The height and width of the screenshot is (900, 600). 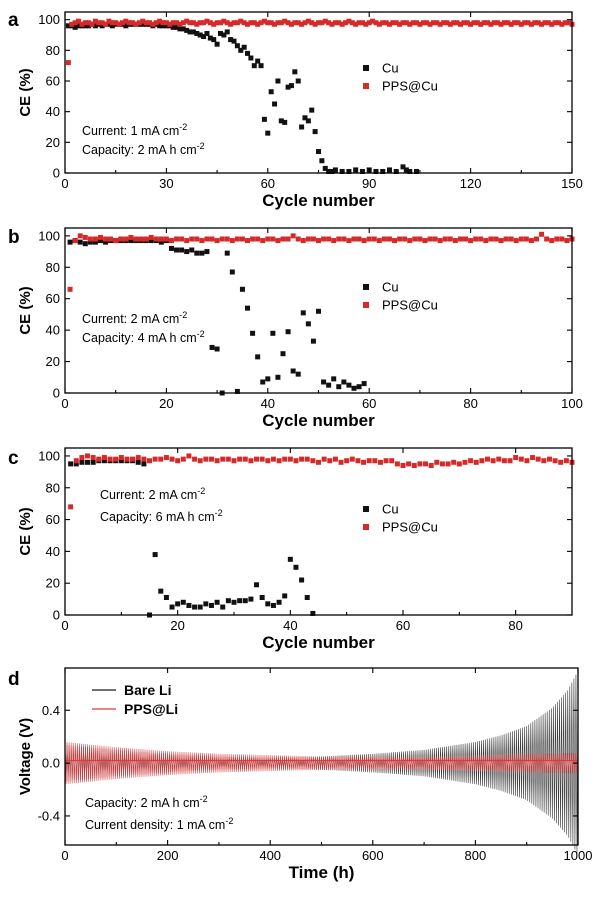 I want to click on legend-label: PPS@Cu, so click(x=410, y=305).